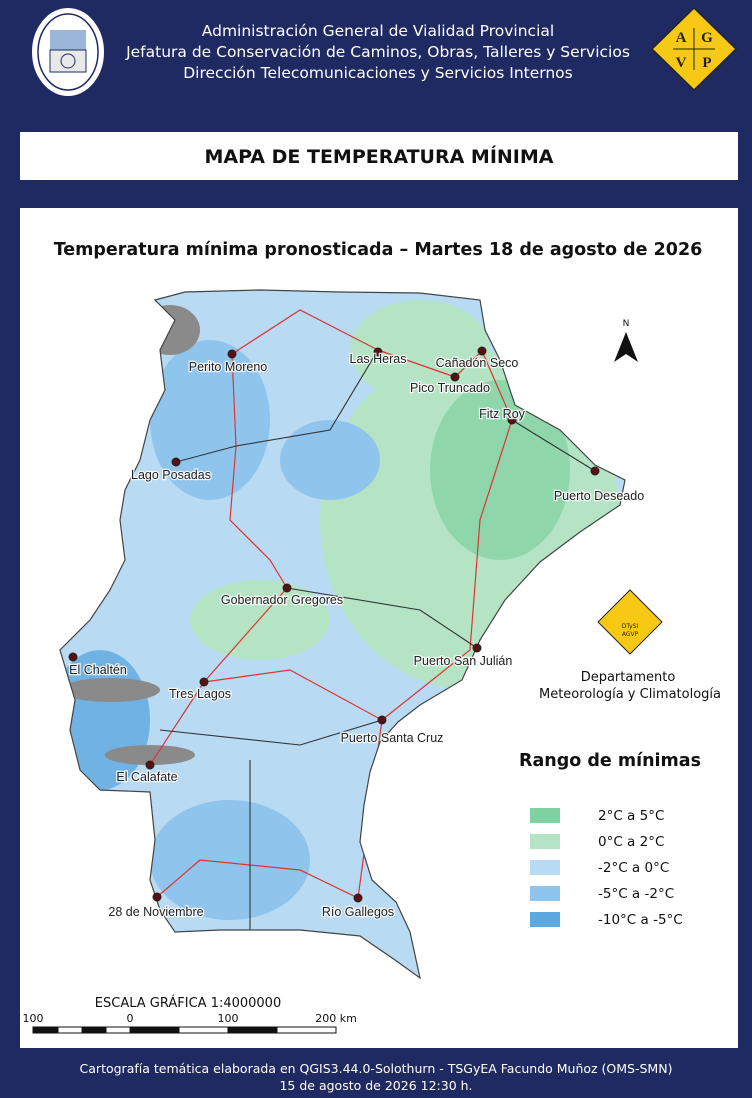 The height and width of the screenshot is (1098, 752). What do you see at coordinates (171, 475) in the screenshot?
I see `town-label: Lago Posadas` at bounding box center [171, 475].